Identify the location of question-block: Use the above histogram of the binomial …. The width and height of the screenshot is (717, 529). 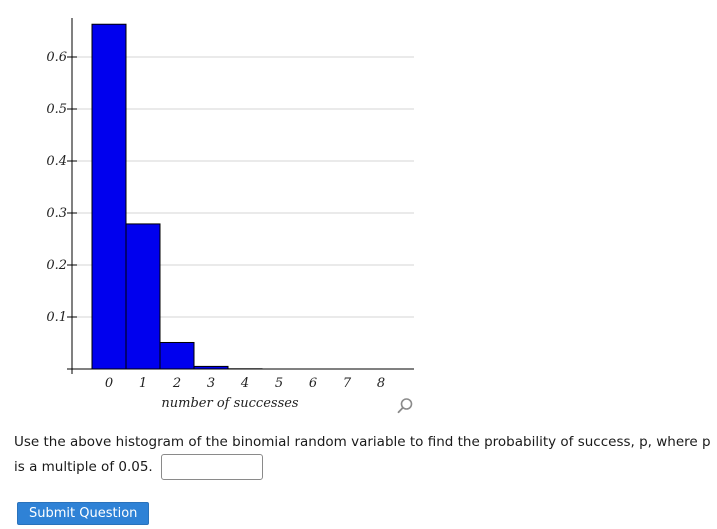
(364, 455).